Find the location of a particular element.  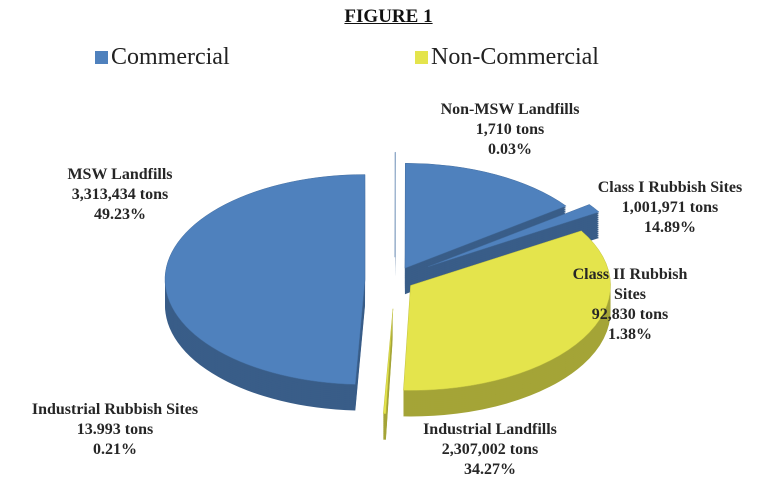

value-label: 1,001,971 tons is located at coordinates (670, 207).